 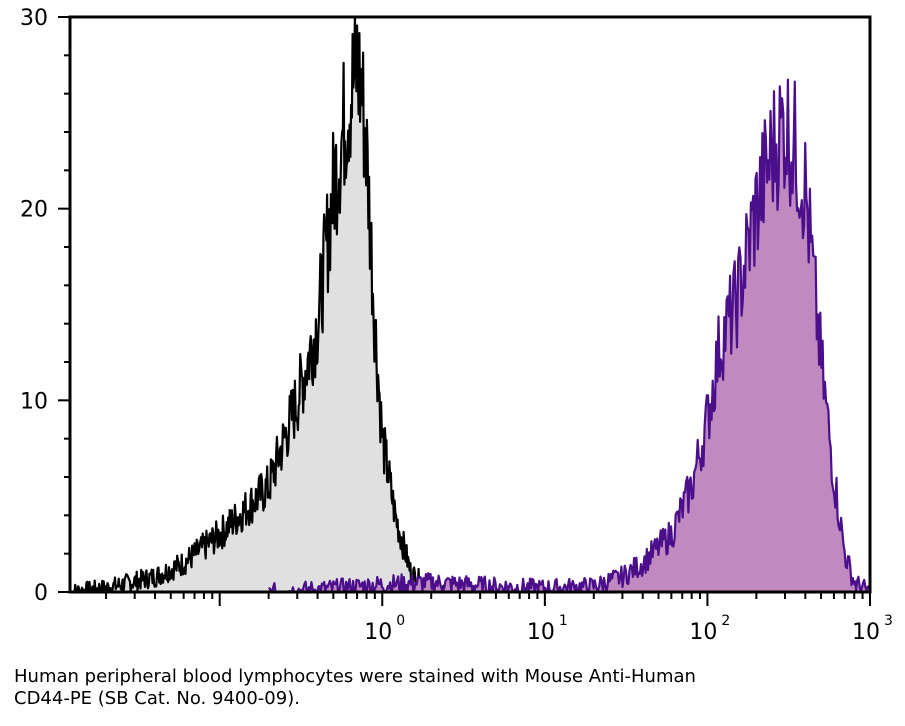 What do you see at coordinates (34, 401) in the screenshot?
I see `y-tick-label: 10` at bounding box center [34, 401].